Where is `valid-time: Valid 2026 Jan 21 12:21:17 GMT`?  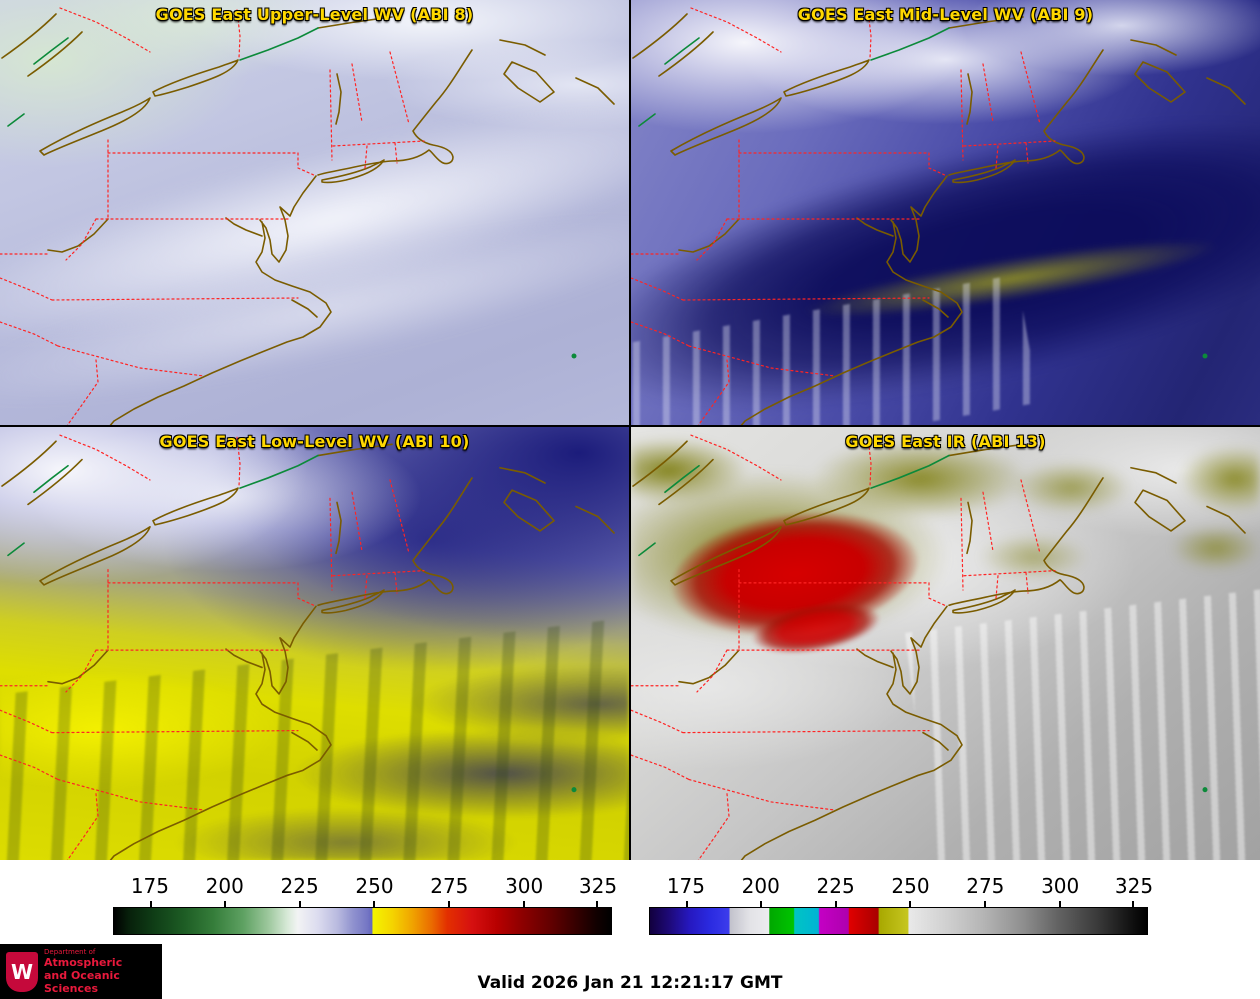 valid-time: Valid 2026 Jan 21 12:21:17 GMT is located at coordinates (630, 983).